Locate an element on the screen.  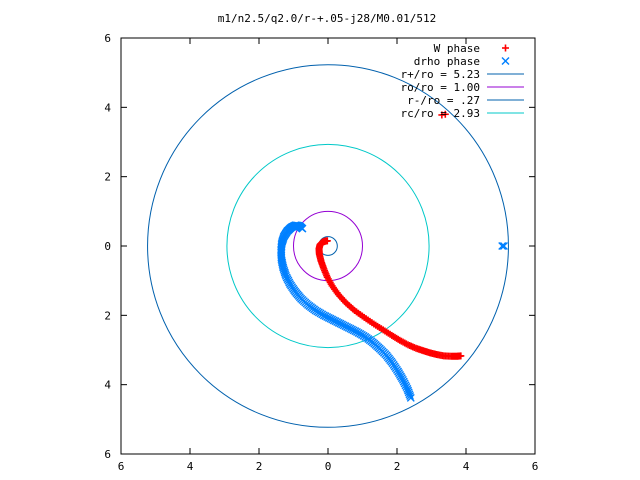
circle-rcro is located at coordinates (328, 246).